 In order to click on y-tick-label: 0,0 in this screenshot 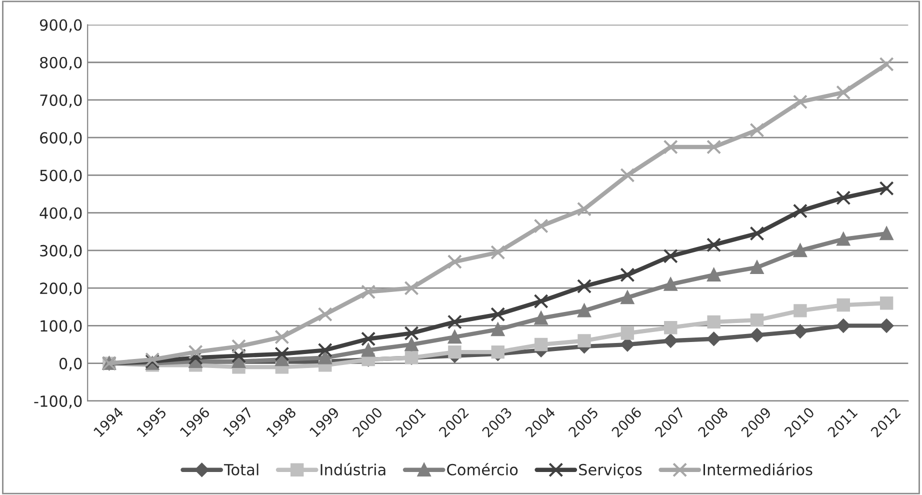, I will do `click(70, 364)`.